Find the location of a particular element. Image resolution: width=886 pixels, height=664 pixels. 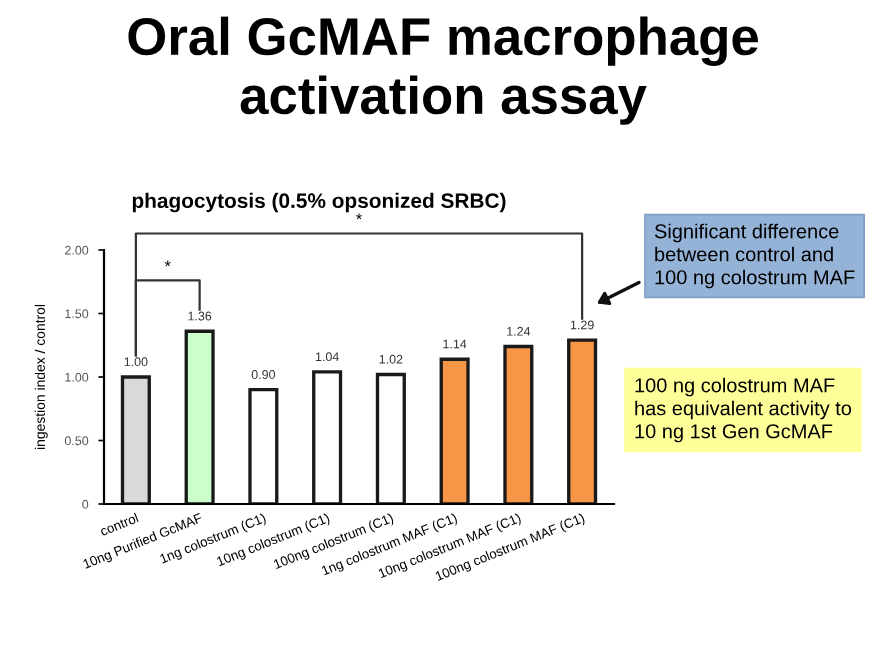

text: 100 ng colostrum MAF has equivalent activity to 10 ng 1st Gen GcMAF is located at coordinates (743, 410).